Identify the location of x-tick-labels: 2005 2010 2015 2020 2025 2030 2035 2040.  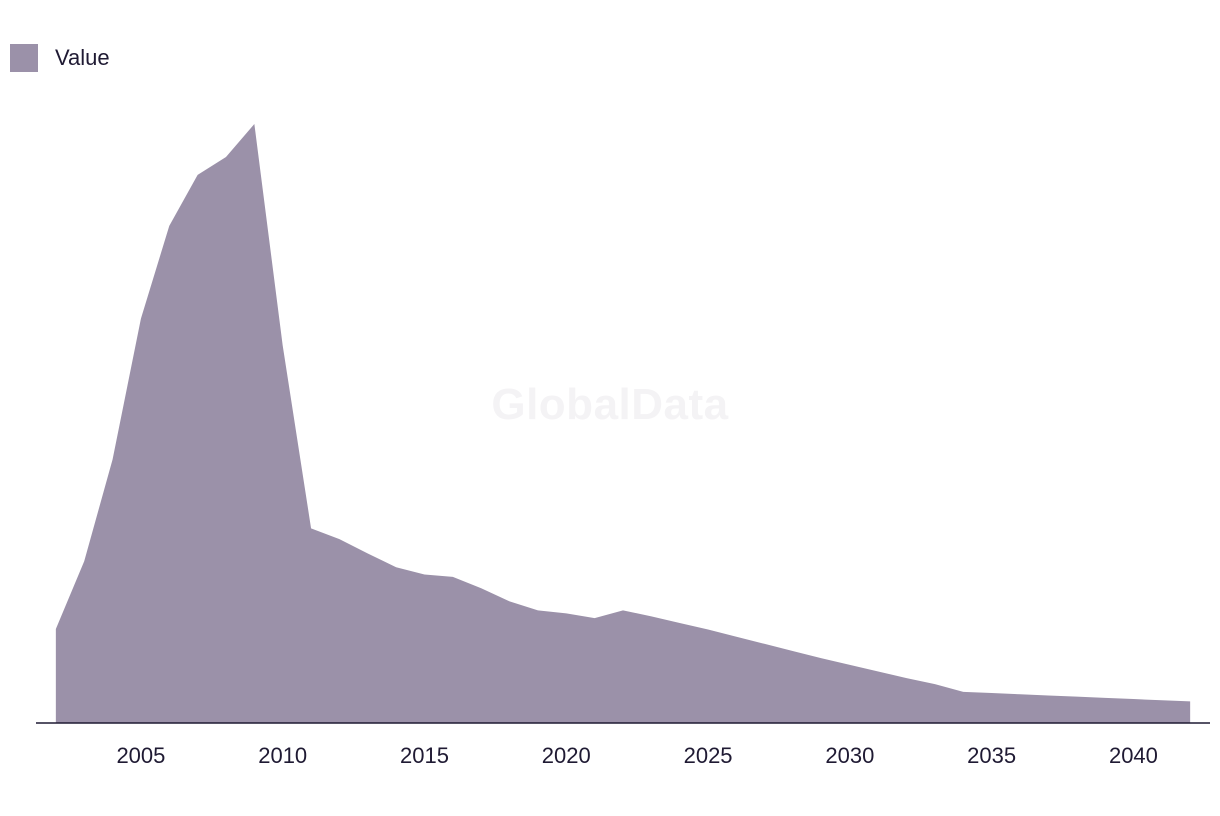
(636, 755).